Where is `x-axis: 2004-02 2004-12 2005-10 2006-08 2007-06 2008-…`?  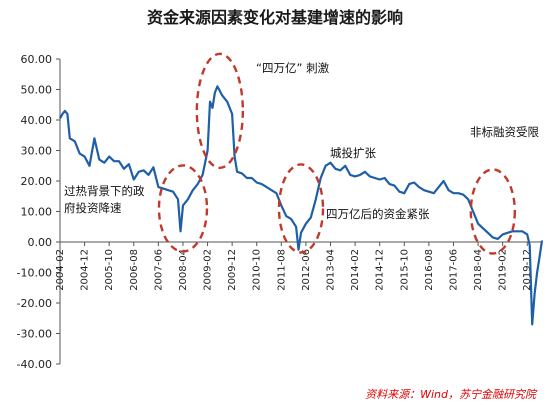 x-axis: 2004-02 2004-12 2005-10 2006-08 2007-06 2008-… is located at coordinates (298, 266).